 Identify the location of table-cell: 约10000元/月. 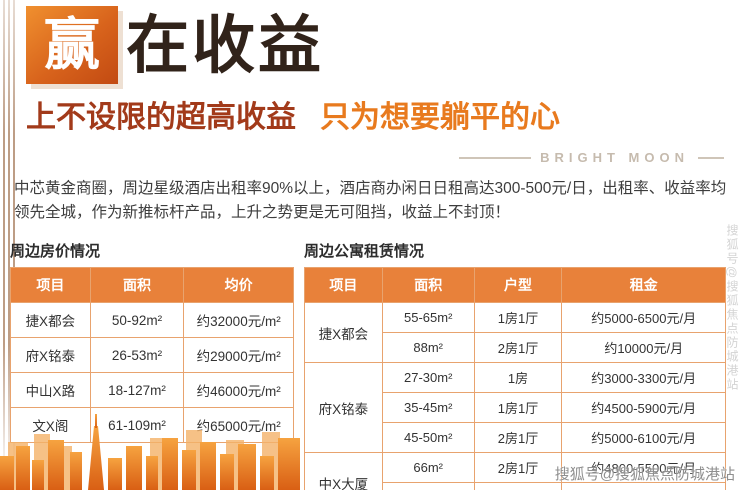
(643, 347).